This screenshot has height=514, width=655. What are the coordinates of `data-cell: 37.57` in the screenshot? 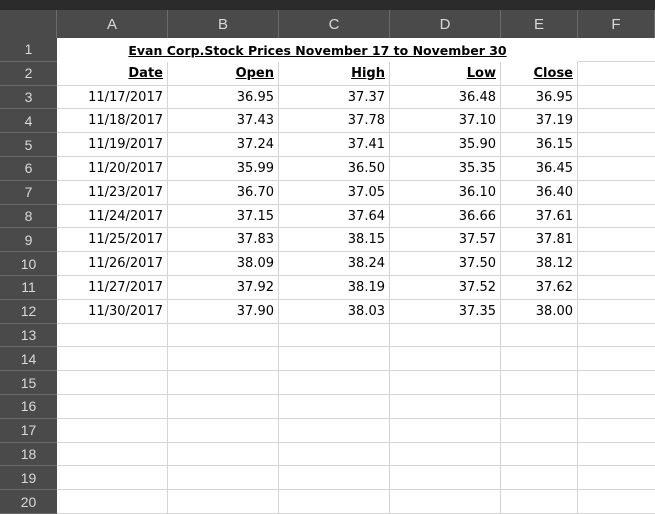 It's located at (477, 240).